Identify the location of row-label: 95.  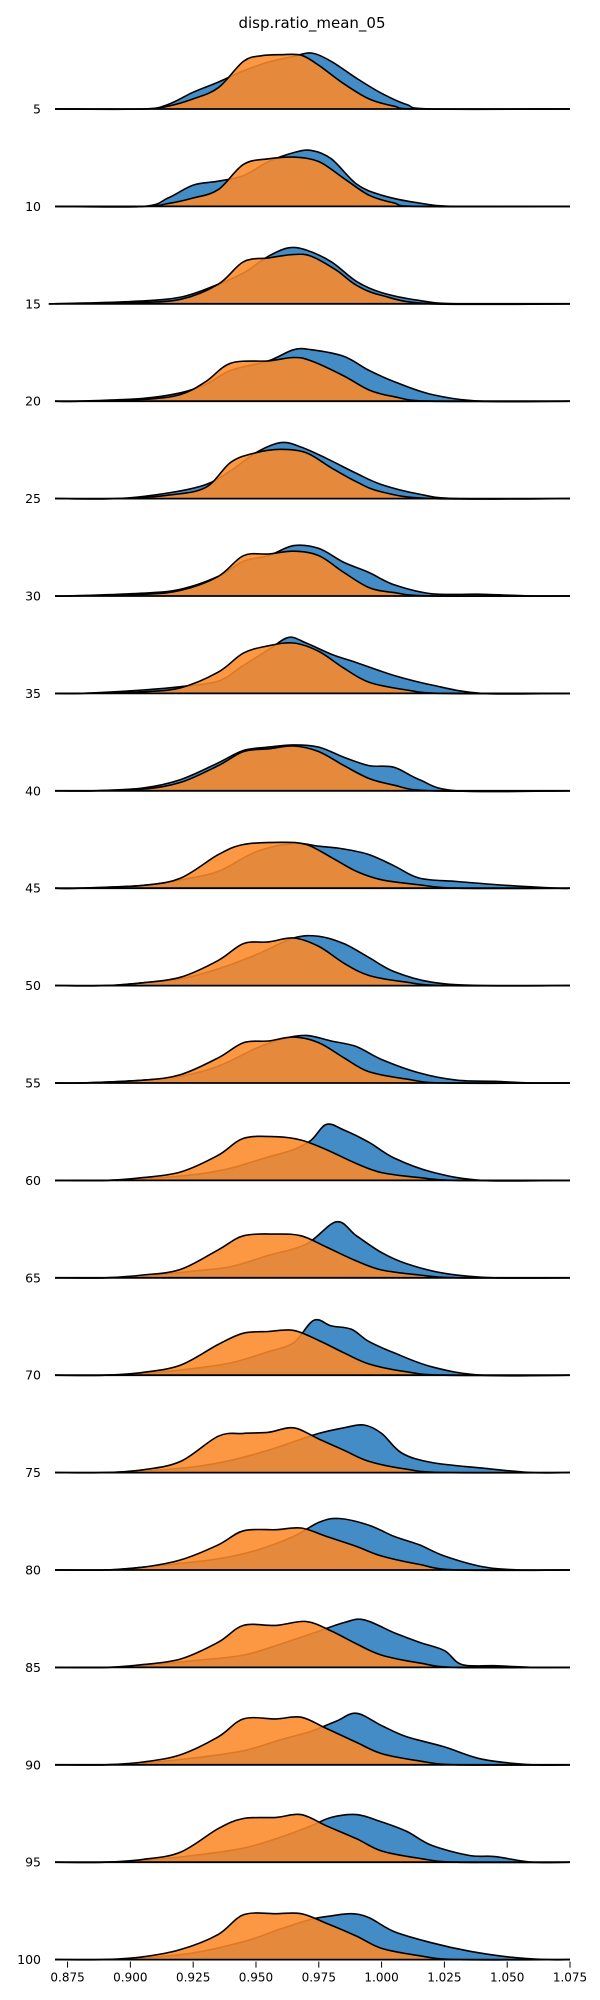
(33, 1862).